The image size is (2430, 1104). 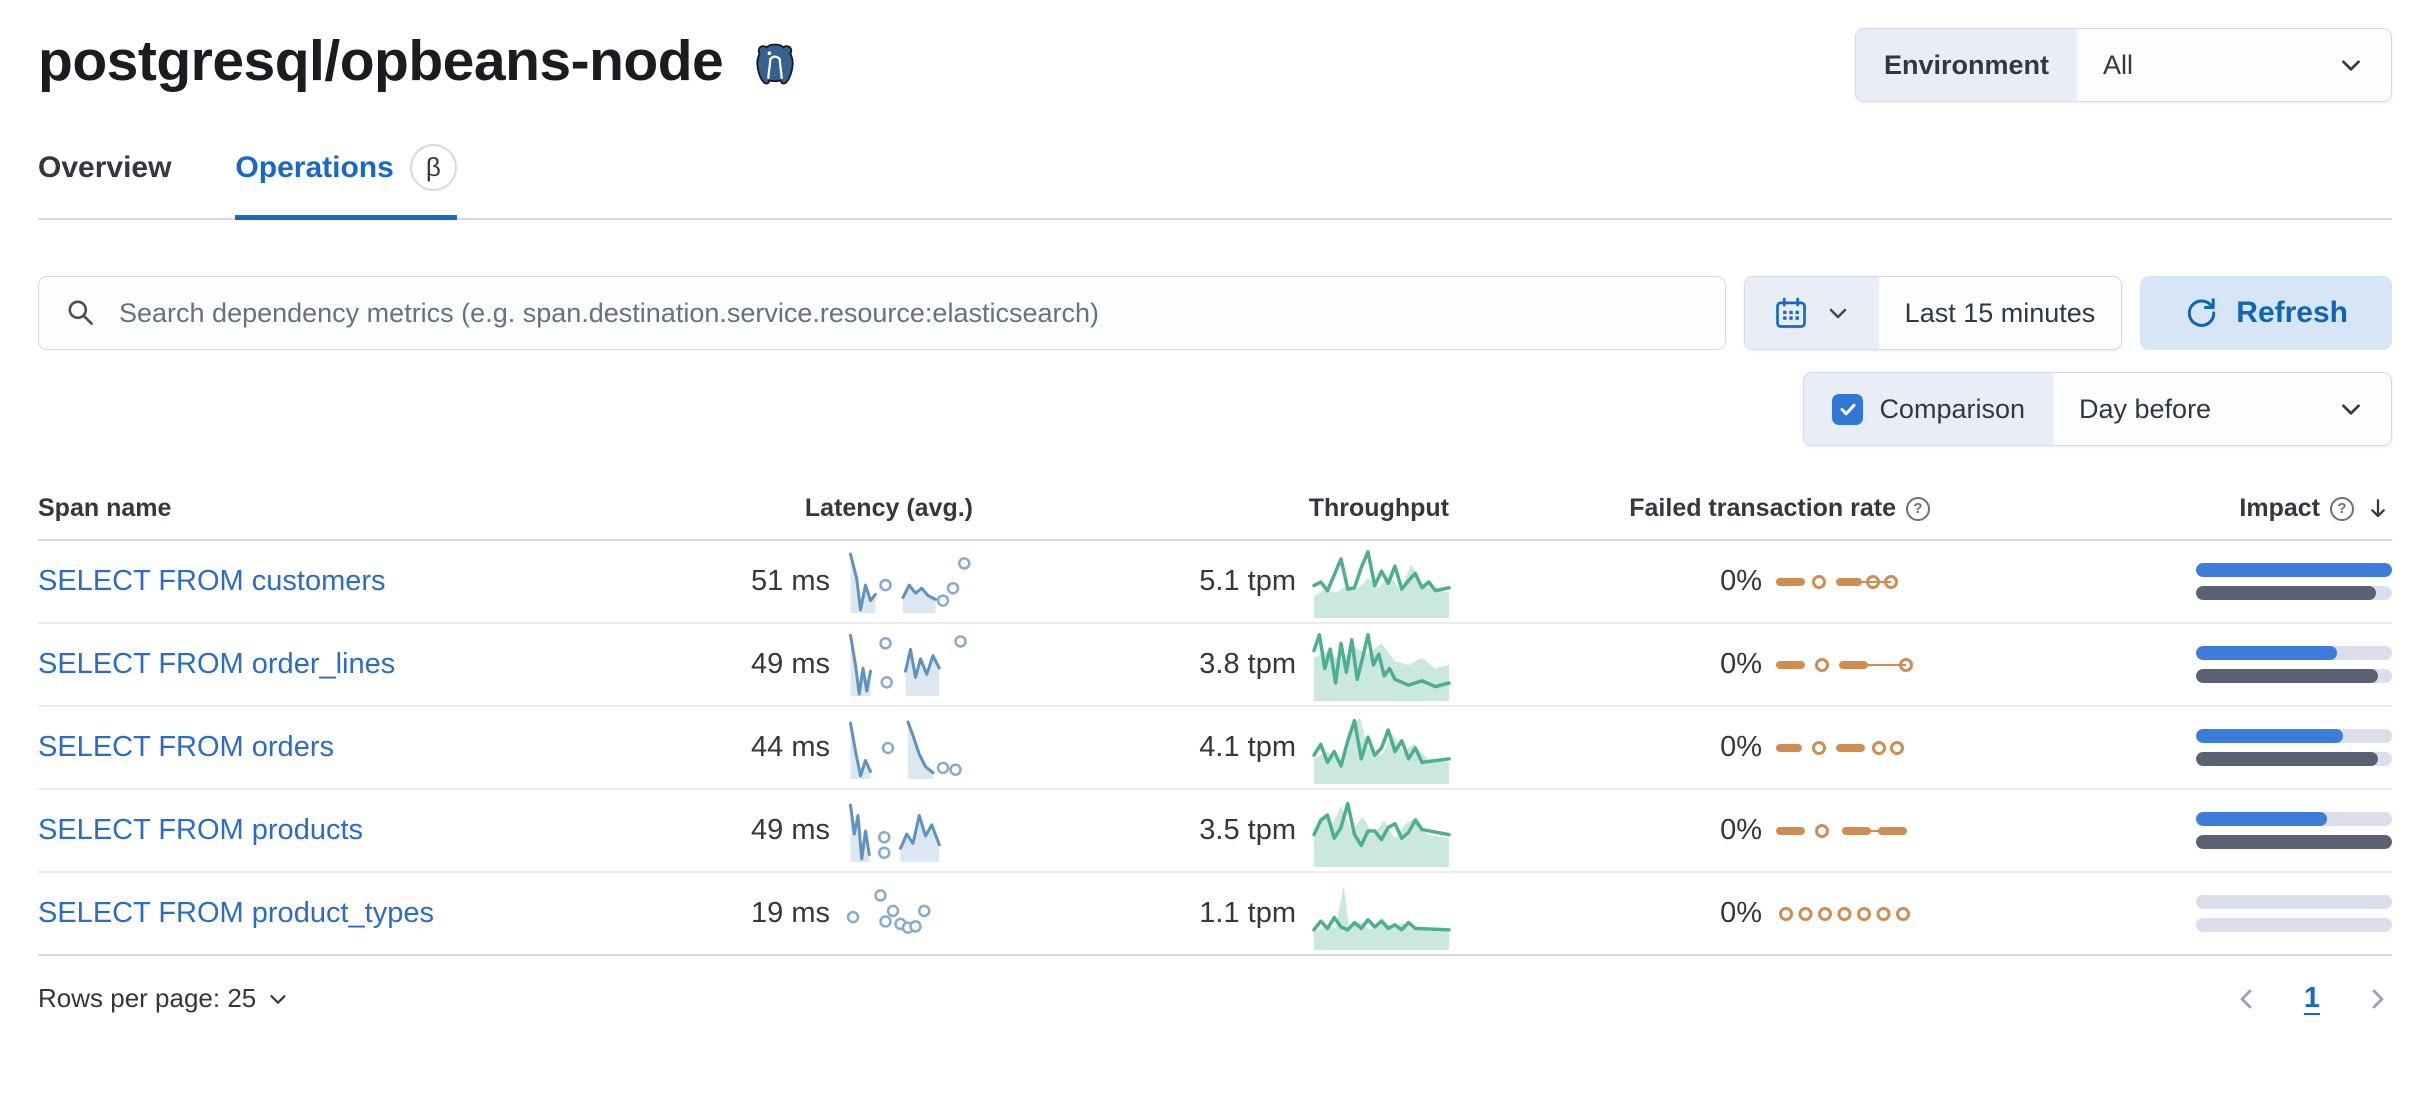 I want to click on table-row: SELECT FROM products 49 ms 3.5 tpm 0%, so click(x=1215, y=831).